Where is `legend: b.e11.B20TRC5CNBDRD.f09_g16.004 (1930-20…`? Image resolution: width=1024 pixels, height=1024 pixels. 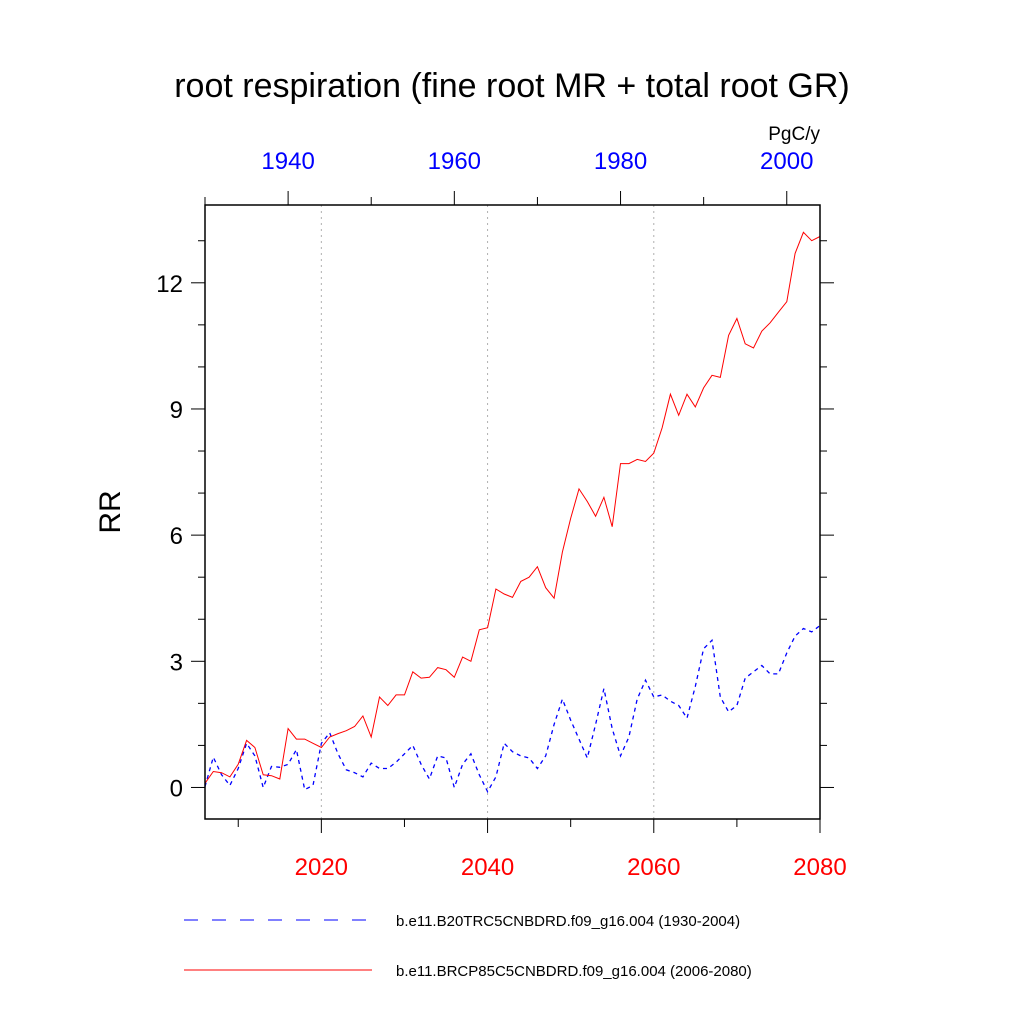
legend: b.e11.B20TRC5CNBDRD.f09_g16.004 (1930-20… is located at coordinates (468, 946).